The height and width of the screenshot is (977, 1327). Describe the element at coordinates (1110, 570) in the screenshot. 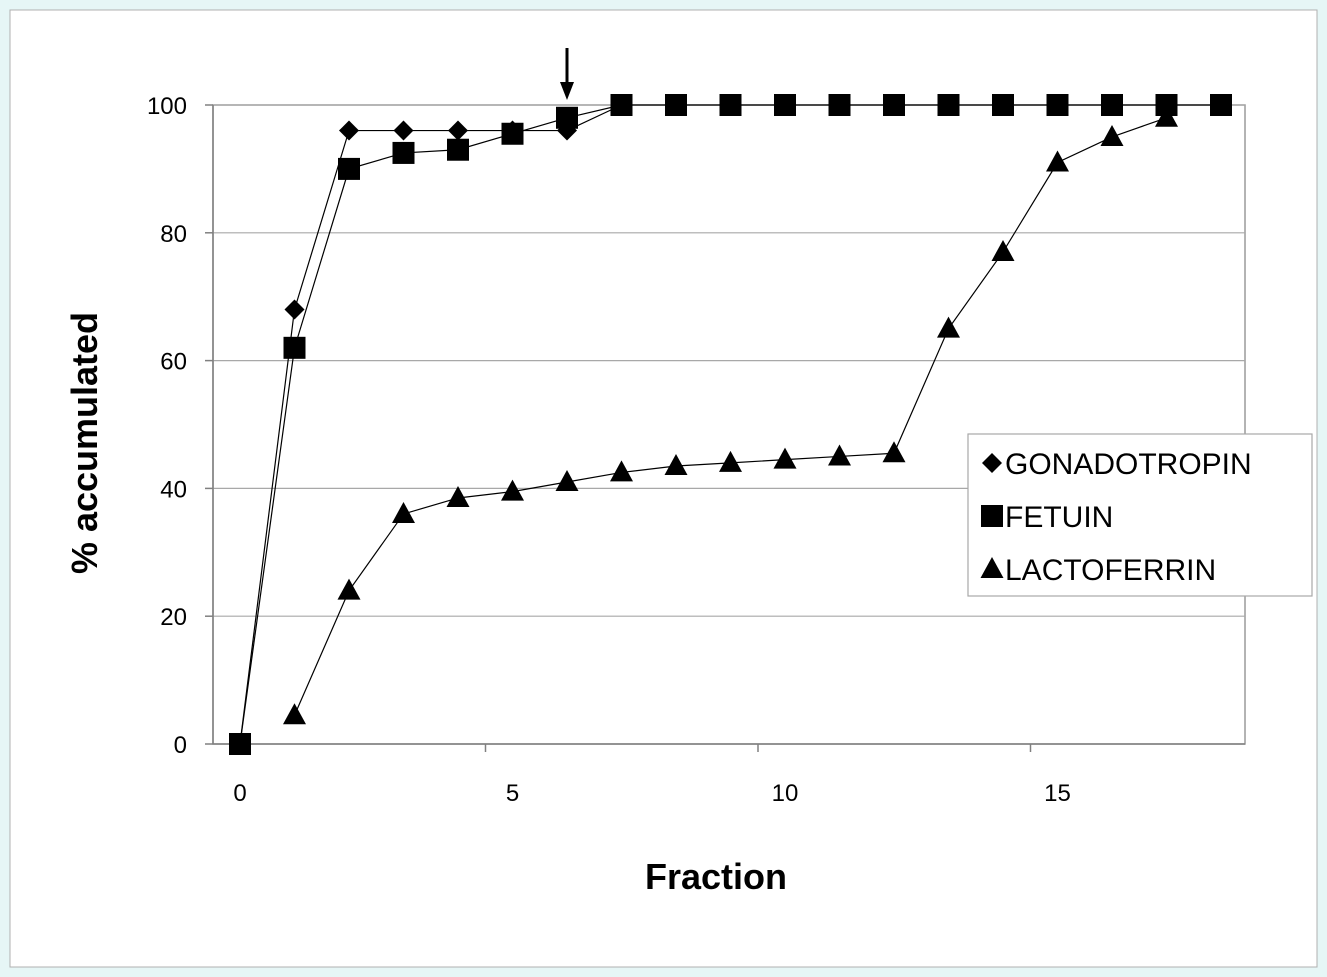

I see `legend-label-lactoferrin: LACTOFERRIN` at that location.